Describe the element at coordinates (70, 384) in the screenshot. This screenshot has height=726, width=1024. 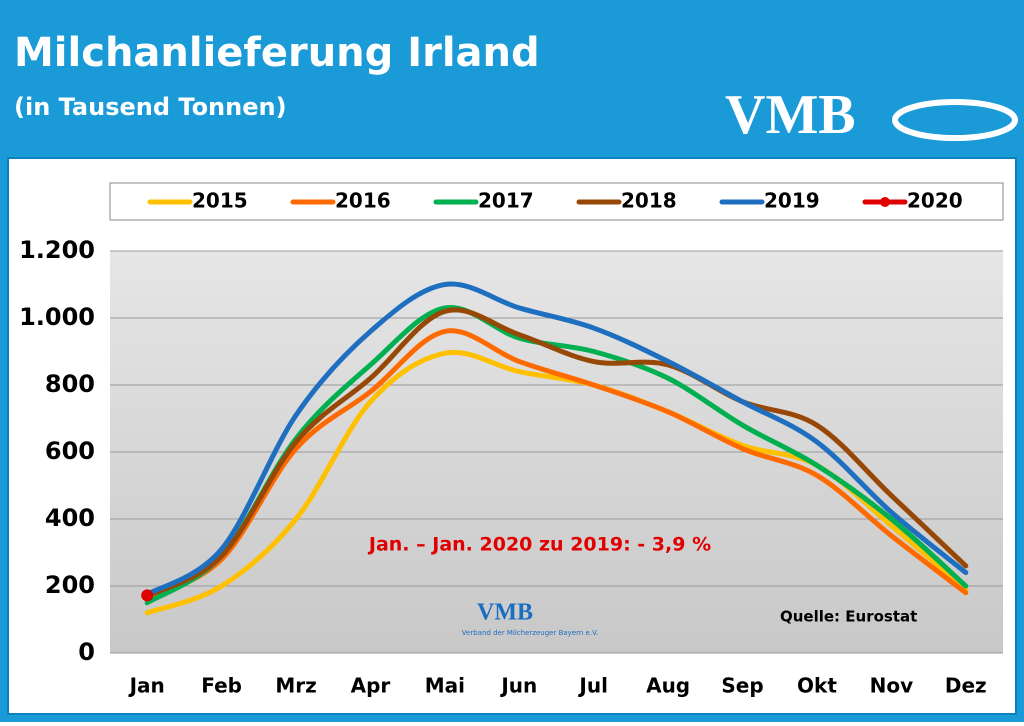
I see `y-tick-label: 800` at that location.